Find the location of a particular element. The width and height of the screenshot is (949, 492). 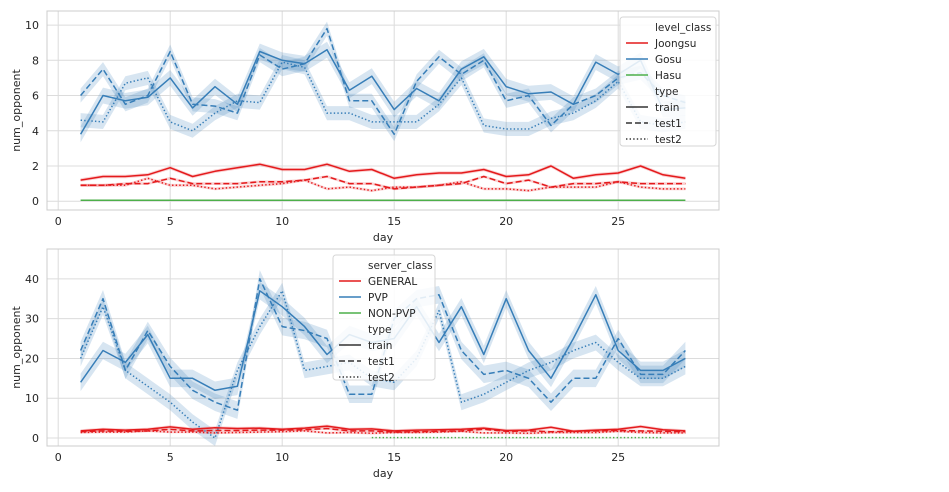

legend-label-test1: test1 is located at coordinates (668, 124).